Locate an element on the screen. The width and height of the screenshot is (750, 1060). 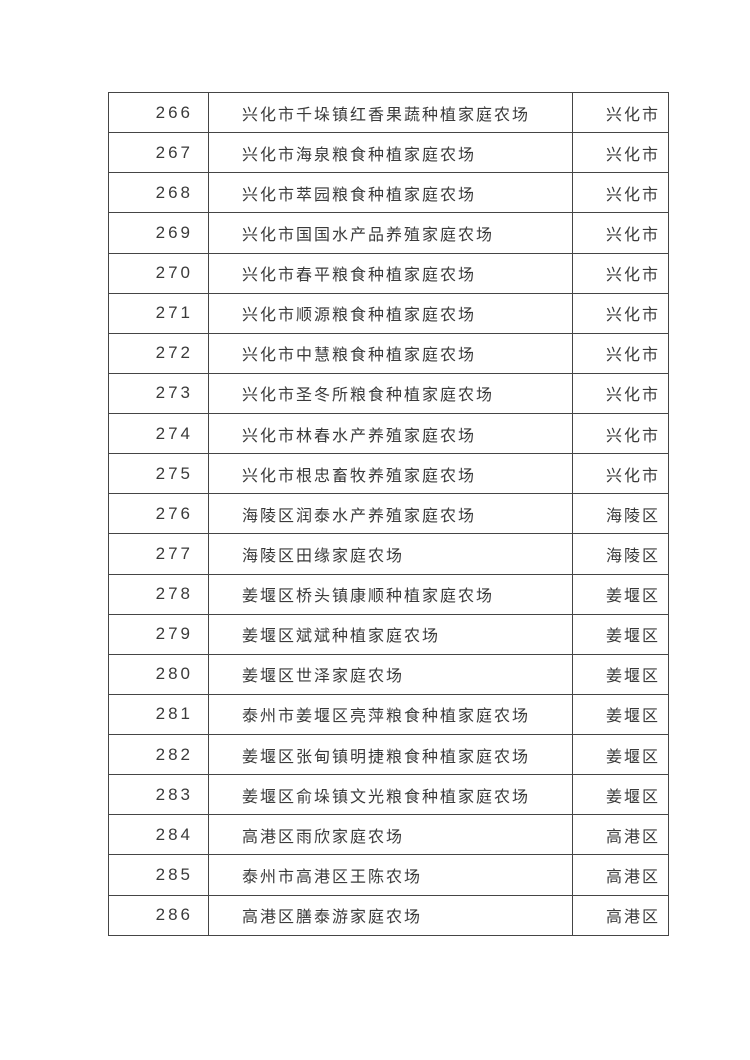
row-number-cell: 272 is located at coordinates (158, 353).